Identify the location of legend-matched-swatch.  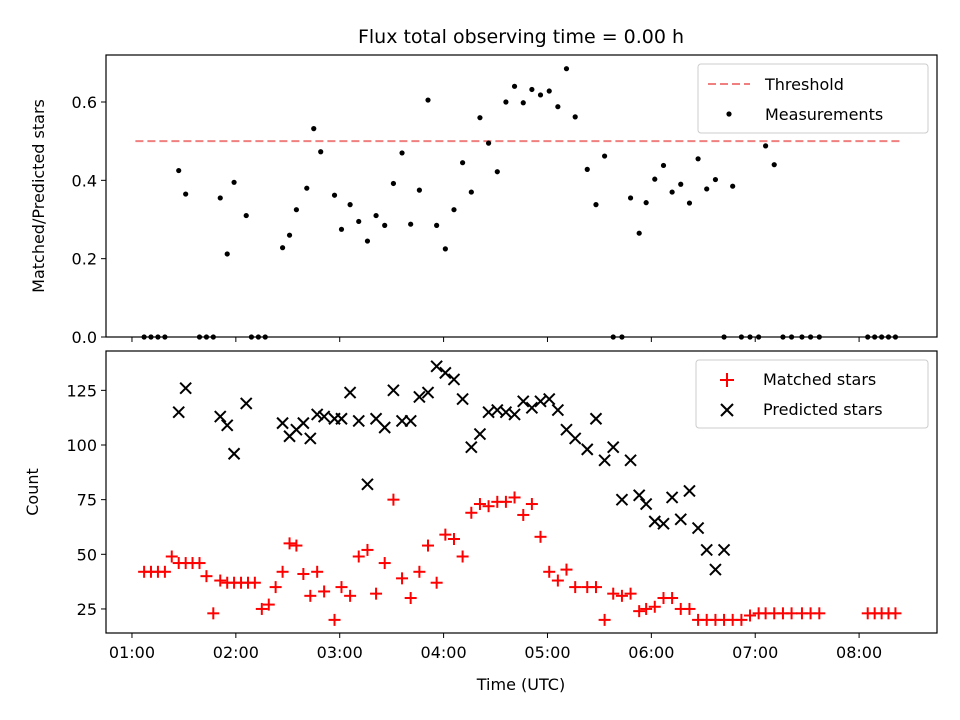
(727, 380).